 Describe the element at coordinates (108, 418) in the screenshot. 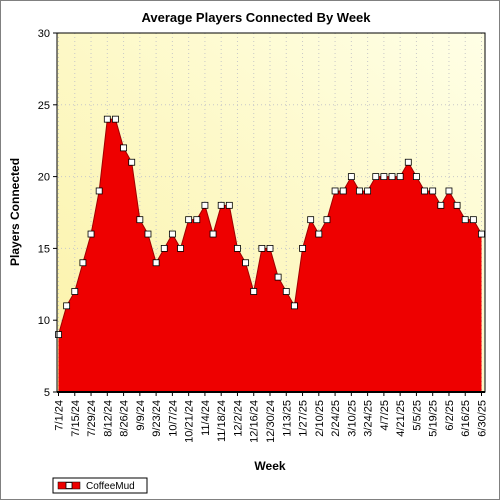

I see `x-tick-label: 8/12/24` at that location.